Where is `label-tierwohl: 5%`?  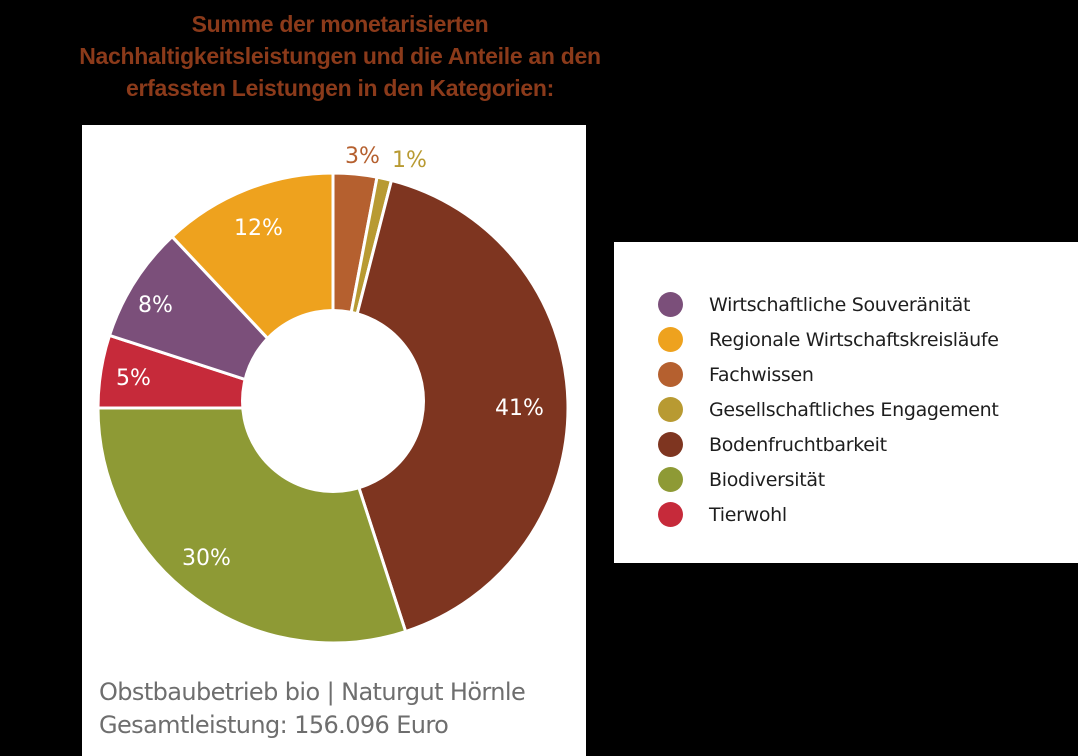
label-tierwohl: 5% is located at coordinates (133, 378).